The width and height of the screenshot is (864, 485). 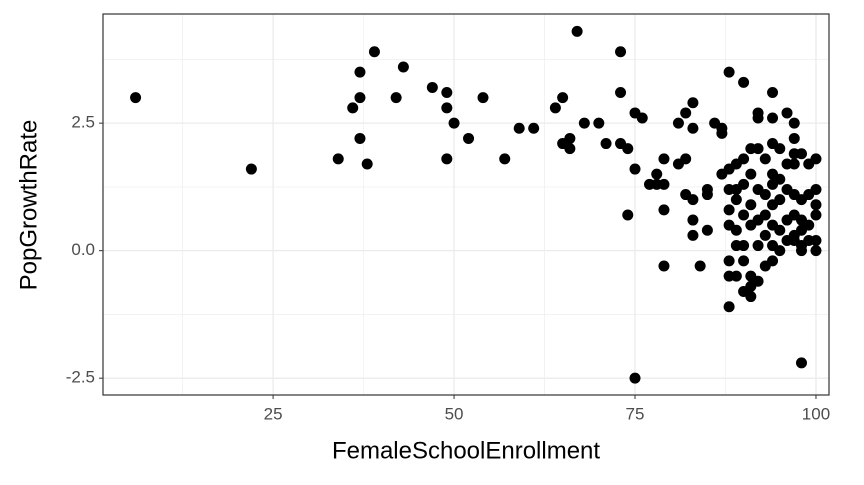 I want to click on y-axis-title: PopGrowthRate, so click(x=28, y=205).